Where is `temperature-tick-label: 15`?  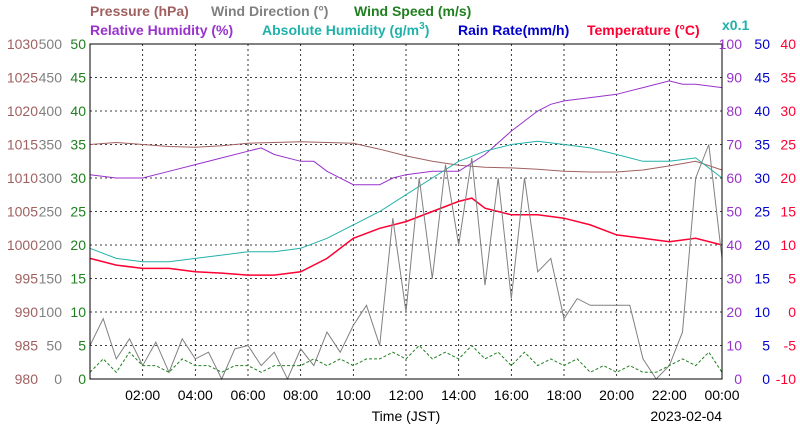 temperature-tick-label: 15 is located at coordinates (788, 212).